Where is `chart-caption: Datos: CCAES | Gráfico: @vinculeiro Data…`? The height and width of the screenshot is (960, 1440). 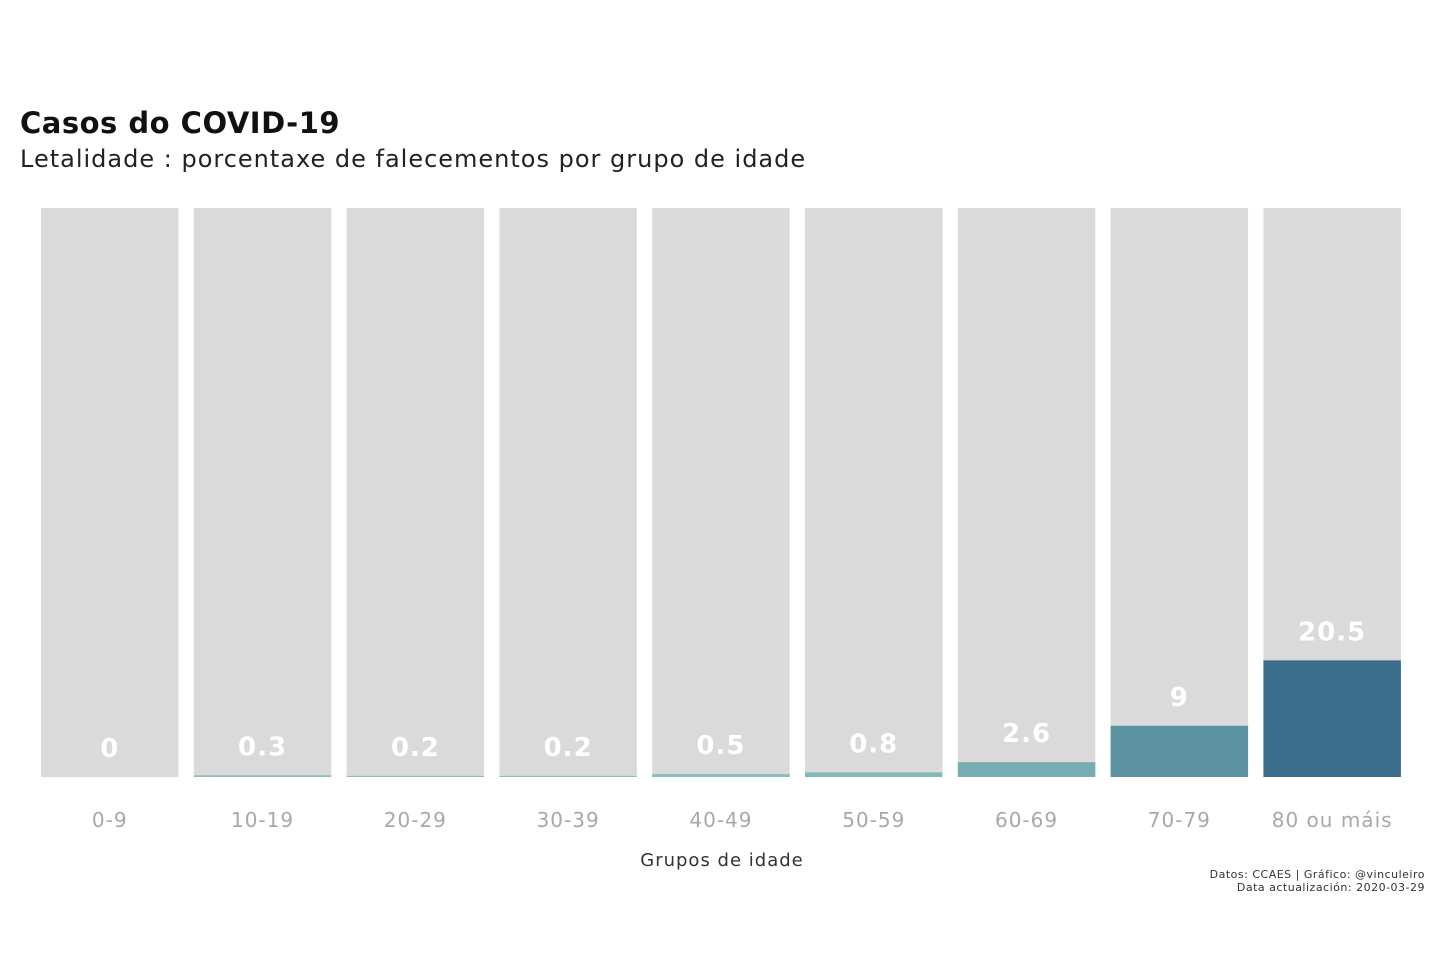
chart-caption: Datos: CCAES | Gráfico: @vinculeiro Data… is located at coordinates (1317, 881).